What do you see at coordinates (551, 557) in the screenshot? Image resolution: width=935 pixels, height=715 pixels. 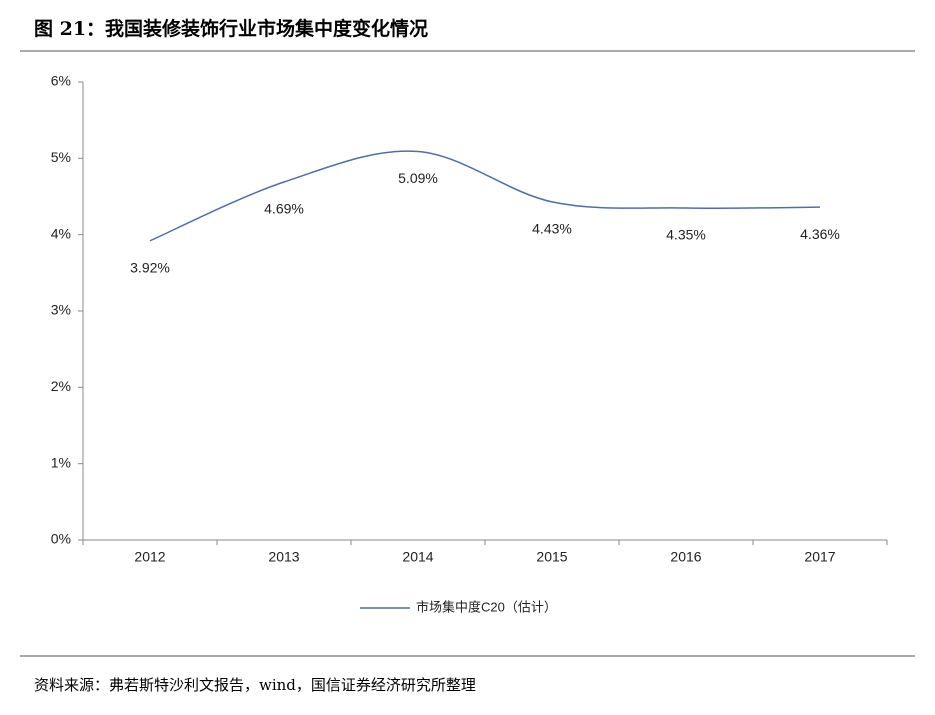 I see `x-tick-label: 2015` at bounding box center [551, 557].